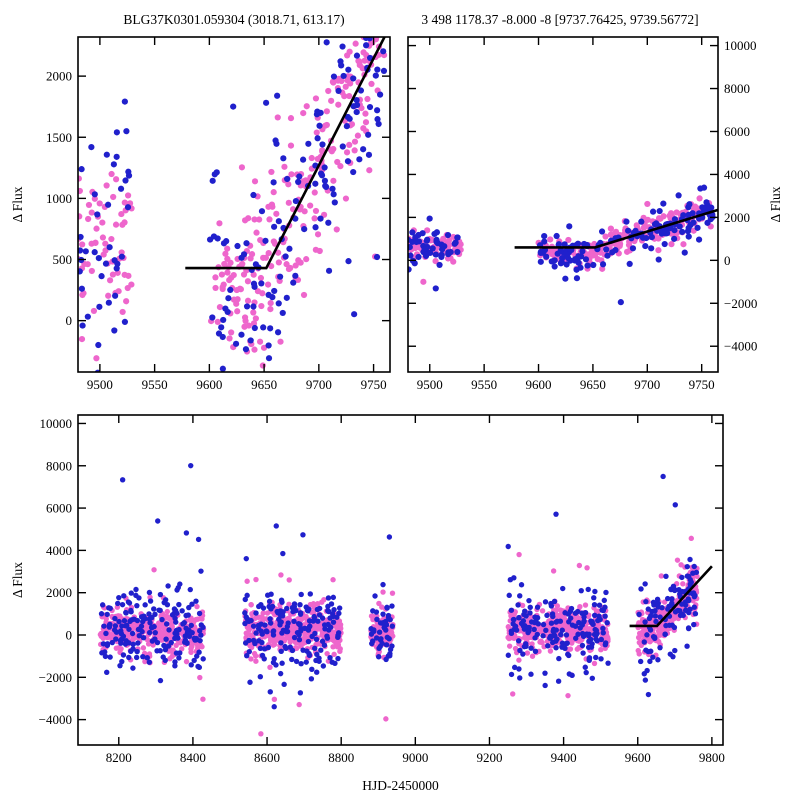 This screenshot has height=800, width=800. What do you see at coordinates (702, 384) in the screenshot?
I see `x-tick-label: 9750` at bounding box center [702, 384].